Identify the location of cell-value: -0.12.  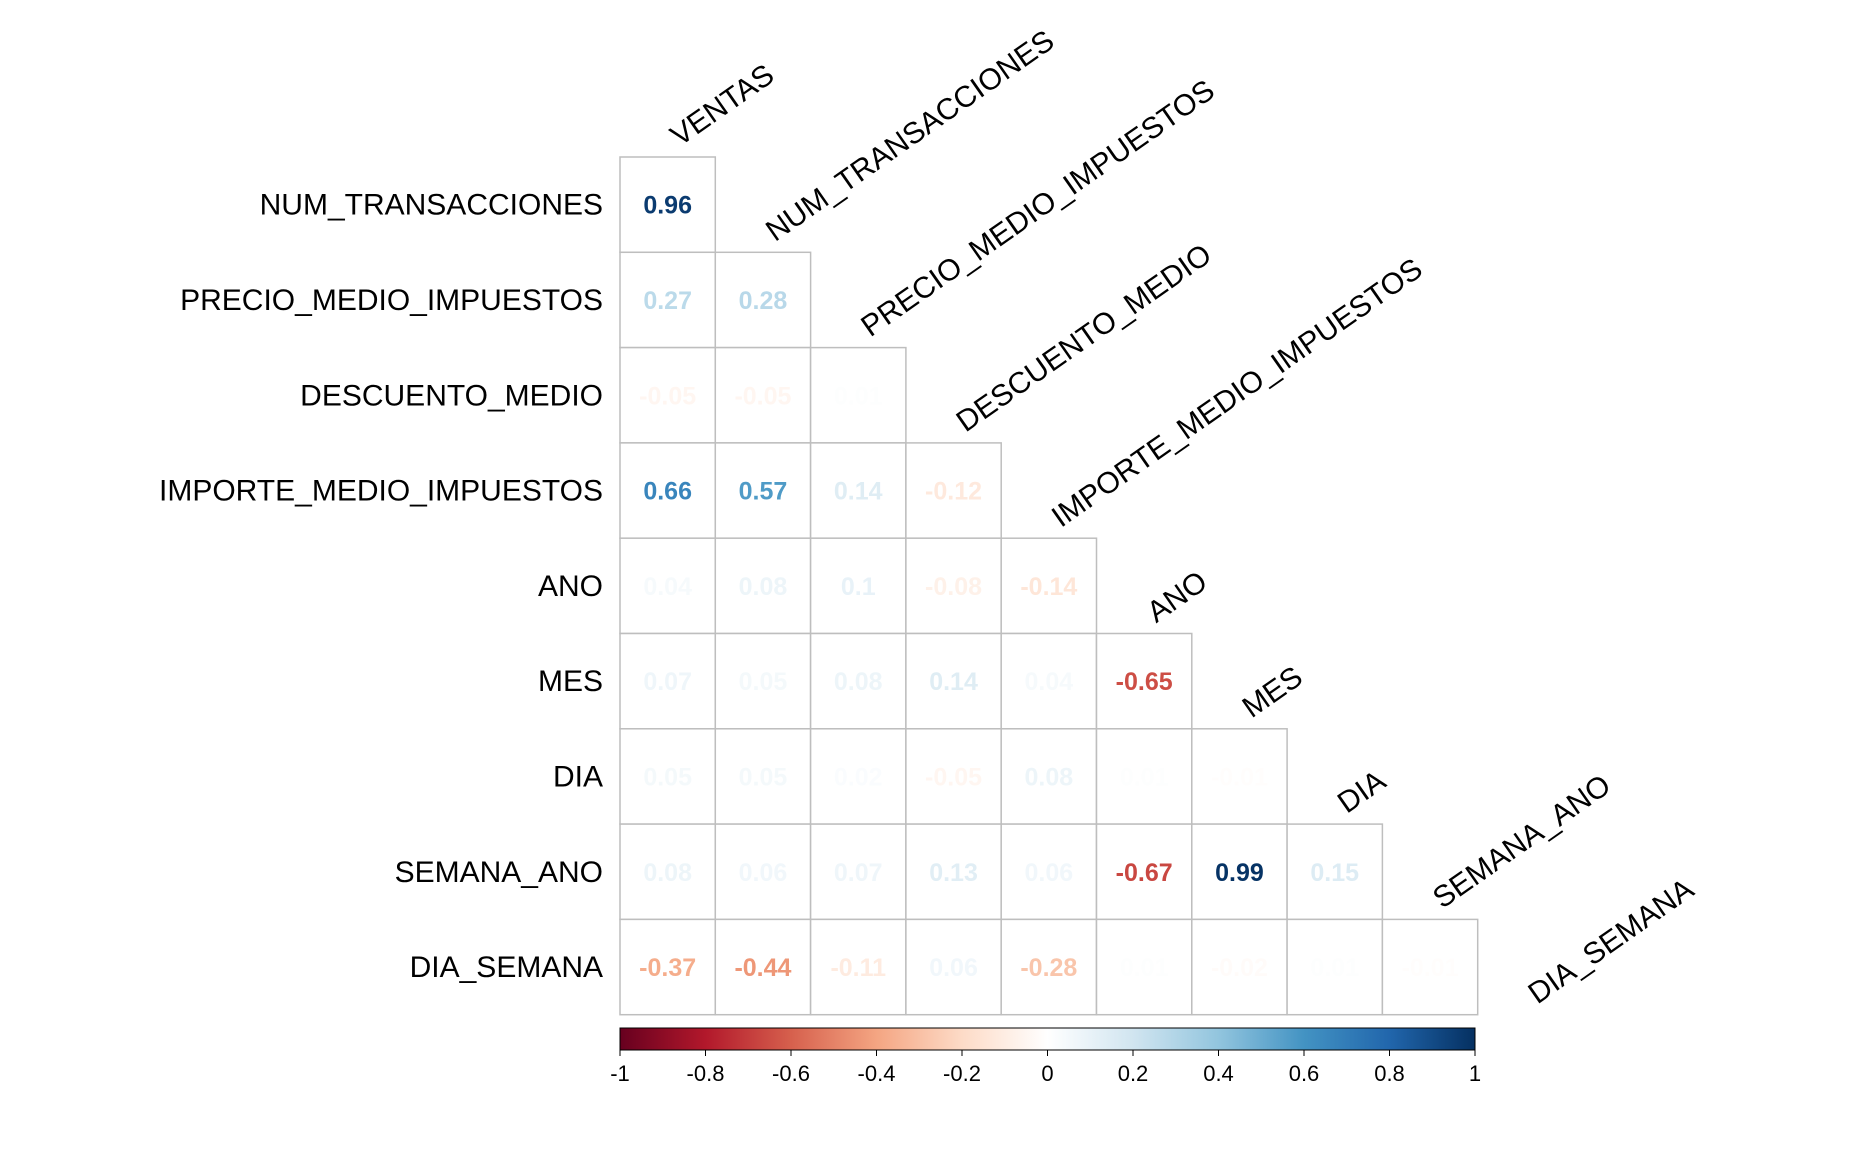
(953, 492).